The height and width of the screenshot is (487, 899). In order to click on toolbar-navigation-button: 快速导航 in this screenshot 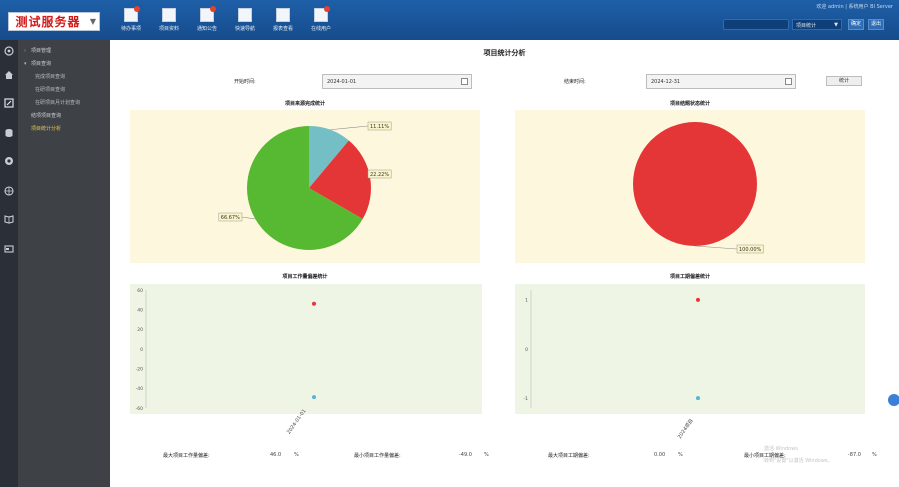, I will do `click(245, 22)`.